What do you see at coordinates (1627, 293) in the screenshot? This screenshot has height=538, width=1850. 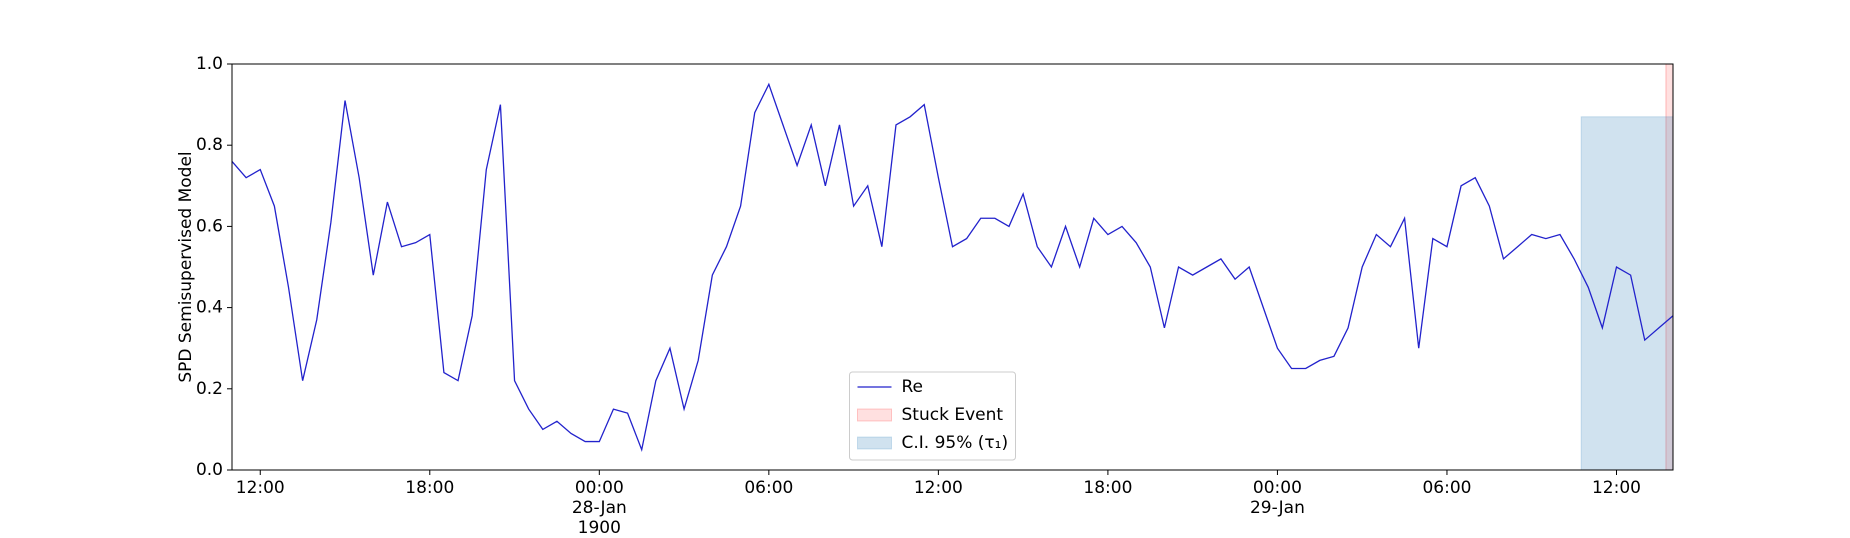 I see `shaded-region` at bounding box center [1627, 293].